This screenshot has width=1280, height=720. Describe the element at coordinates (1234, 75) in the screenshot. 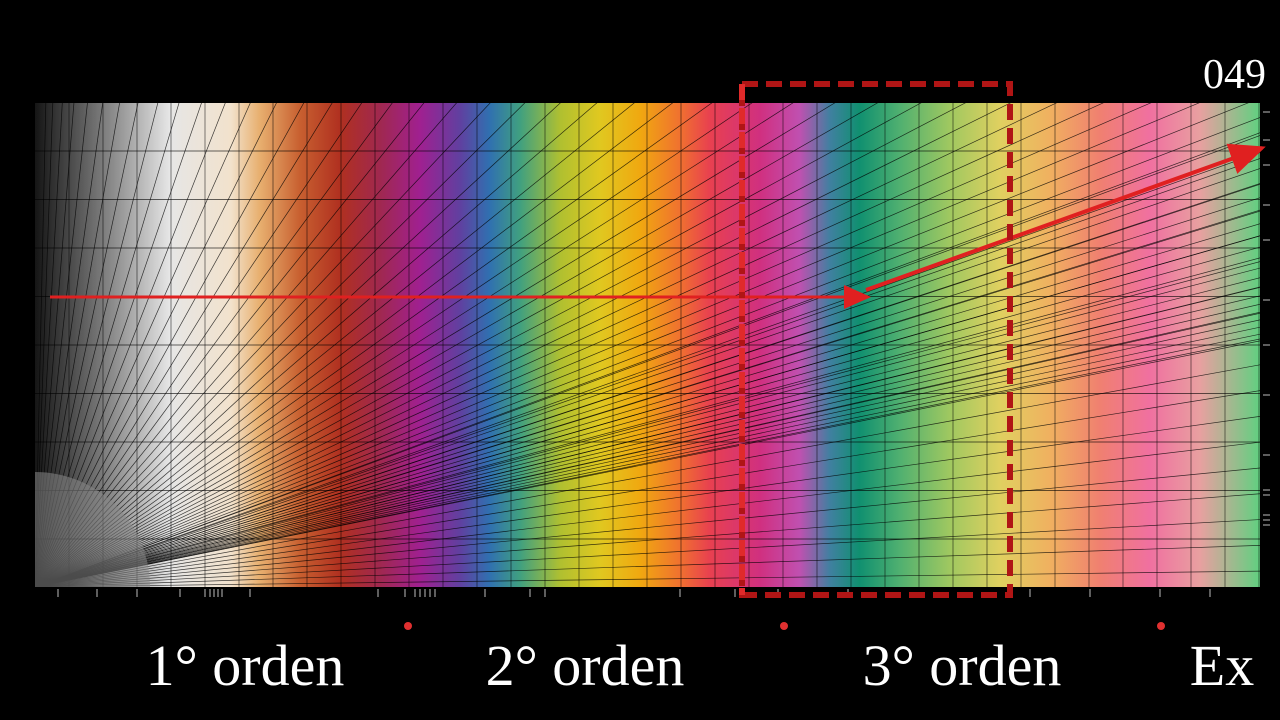

I see `frame-counter: 049` at that location.